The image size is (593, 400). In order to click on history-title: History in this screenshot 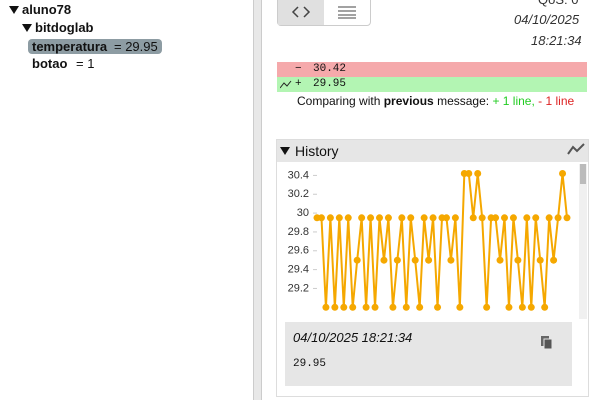, I will do `click(317, 151)`.